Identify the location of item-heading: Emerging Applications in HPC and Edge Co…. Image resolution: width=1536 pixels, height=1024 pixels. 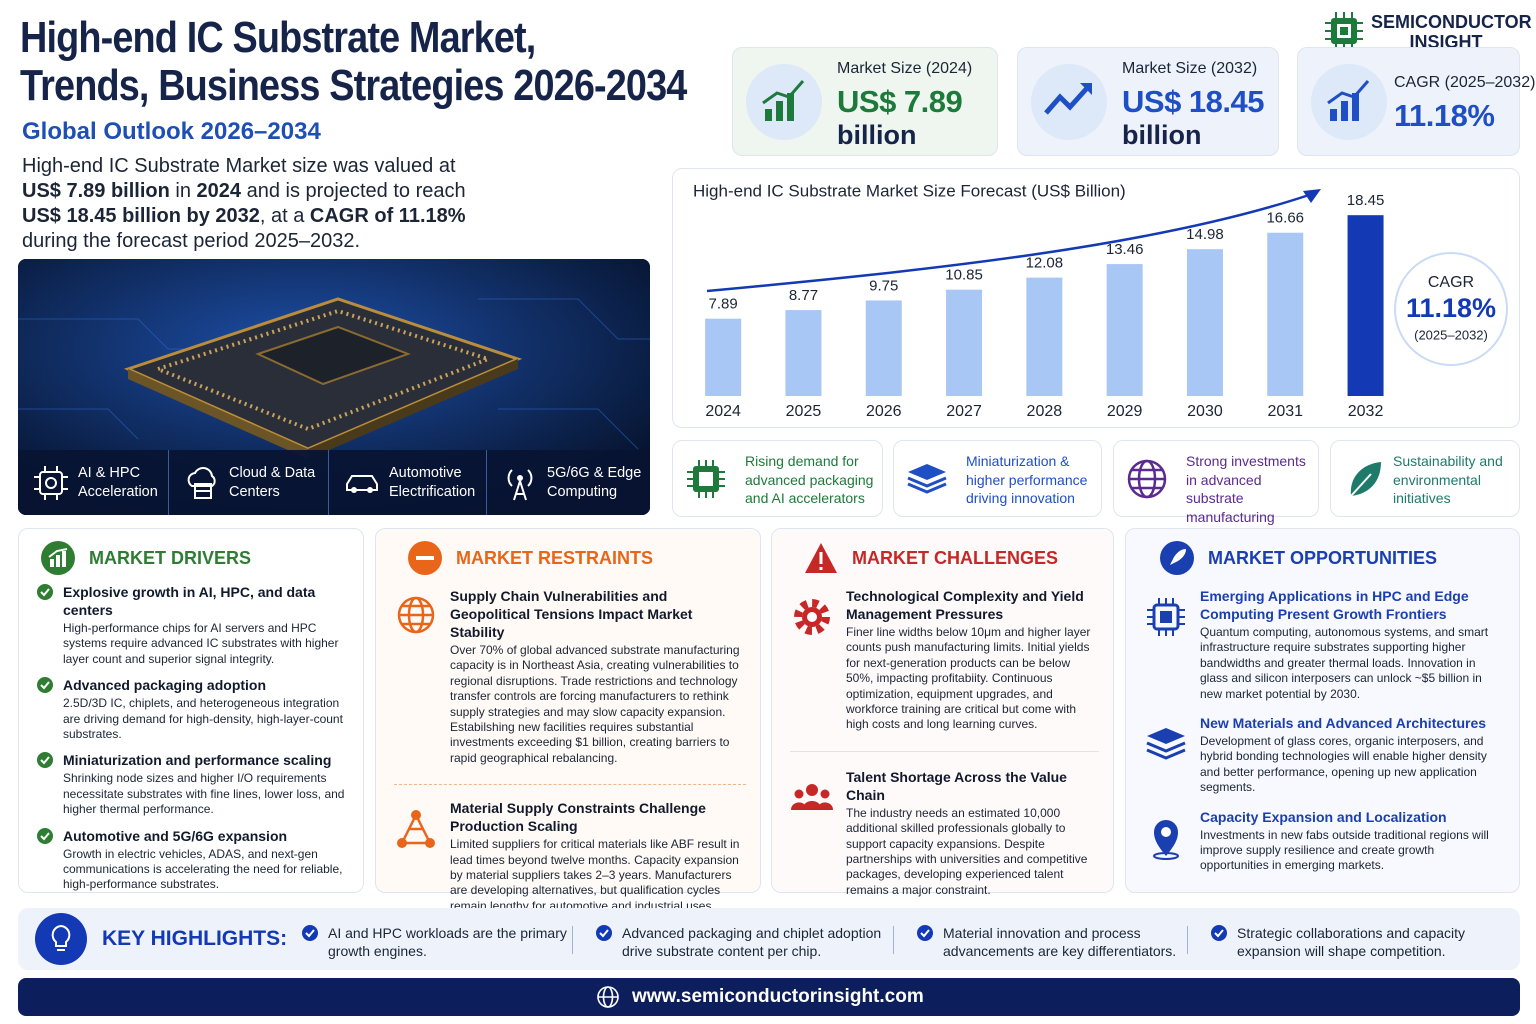
(1334, 605).